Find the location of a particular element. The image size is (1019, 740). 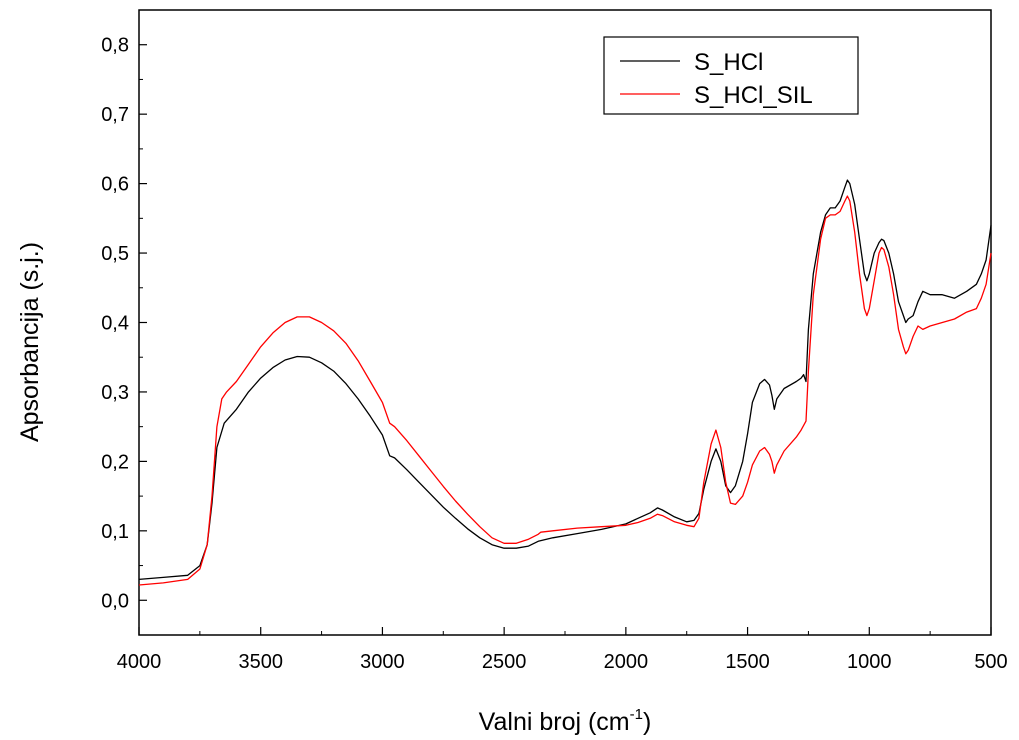

x-axis-title: Valni broj (cm-1) is located at coordinates (565, 721).